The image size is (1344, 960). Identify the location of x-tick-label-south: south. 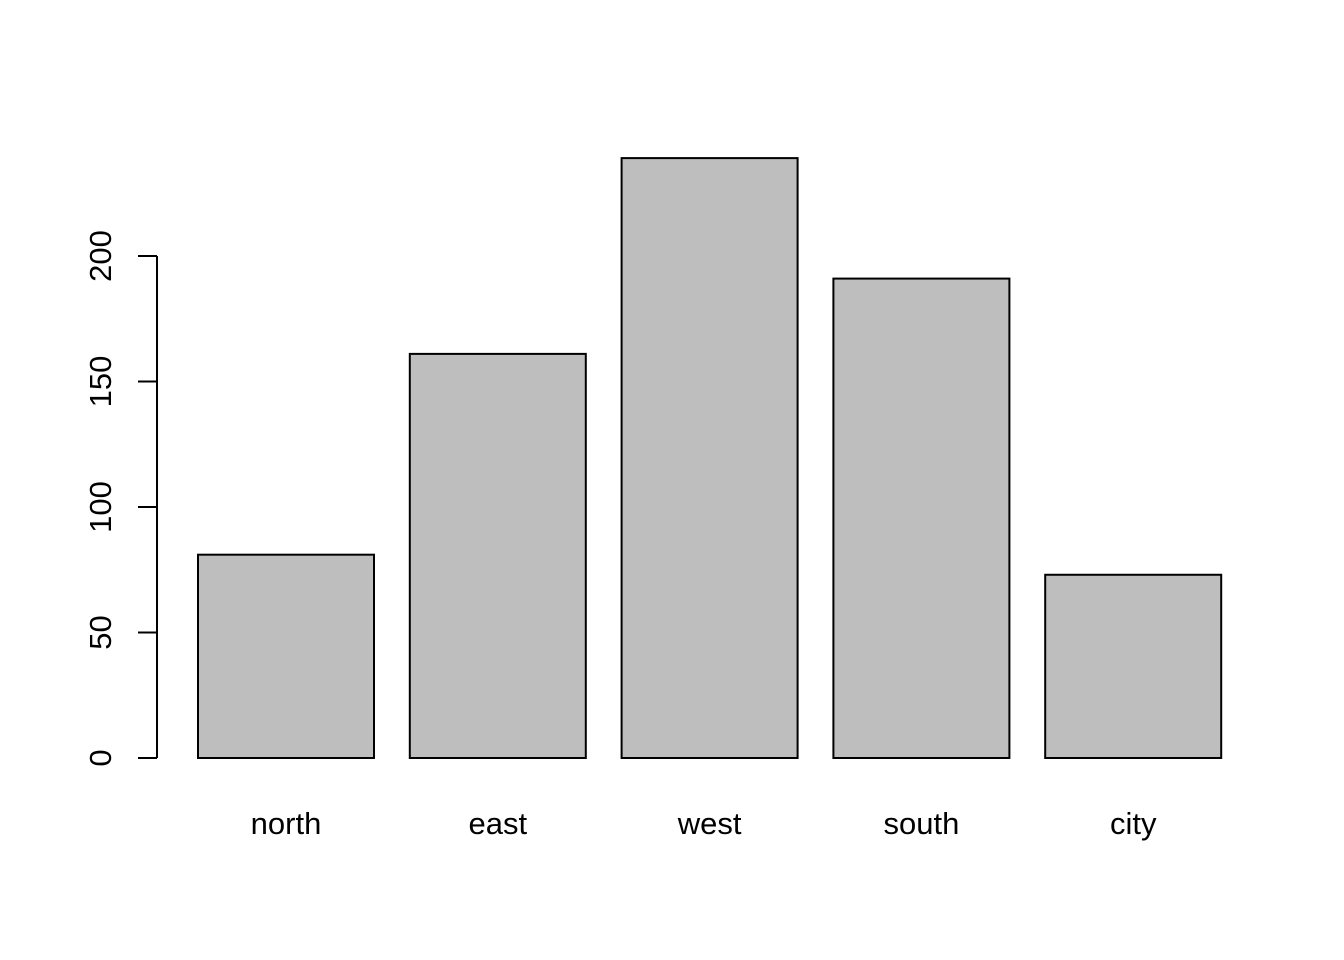
(921, 823).